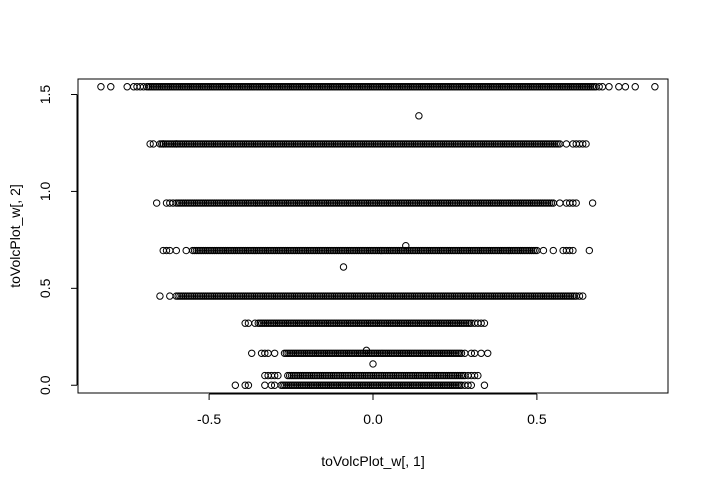  What do you see at coordinates (373, 461) in the screenshot?
I see `x-axis-title: toVolcPlot_w[, 1]` at bounding box center [373, 461].